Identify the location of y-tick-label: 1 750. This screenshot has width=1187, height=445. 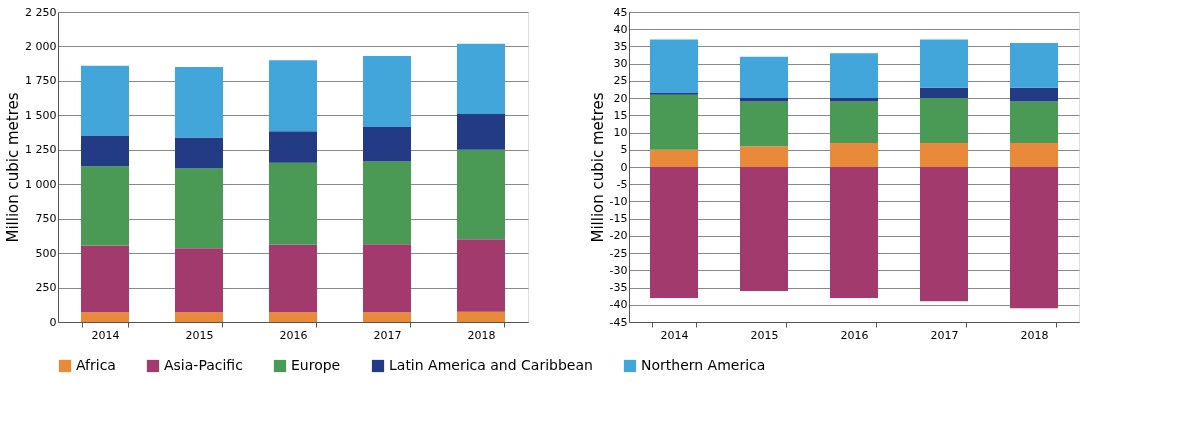
(41, 81).